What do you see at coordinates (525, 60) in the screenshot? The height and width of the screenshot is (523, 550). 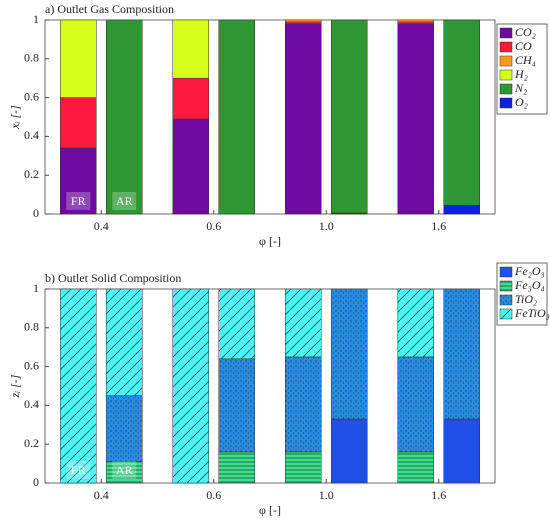 I see `legend-label: CH₄` at bounding box center [525, 60].